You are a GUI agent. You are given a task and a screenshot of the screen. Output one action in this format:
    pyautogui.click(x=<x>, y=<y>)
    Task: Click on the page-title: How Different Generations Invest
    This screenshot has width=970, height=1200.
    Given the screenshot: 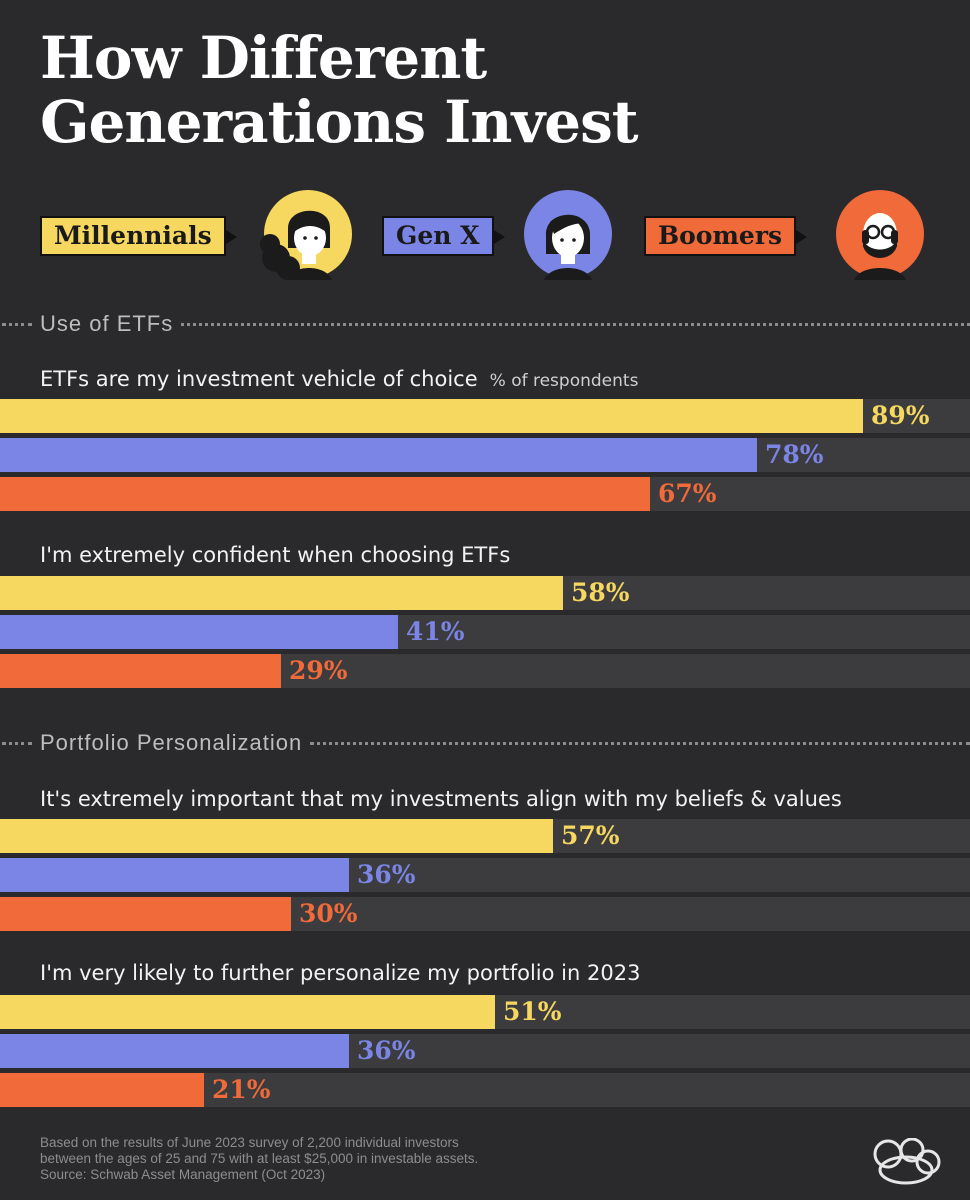 What is the action you would take?
    pyautogui.click(x=339, y=90)
    